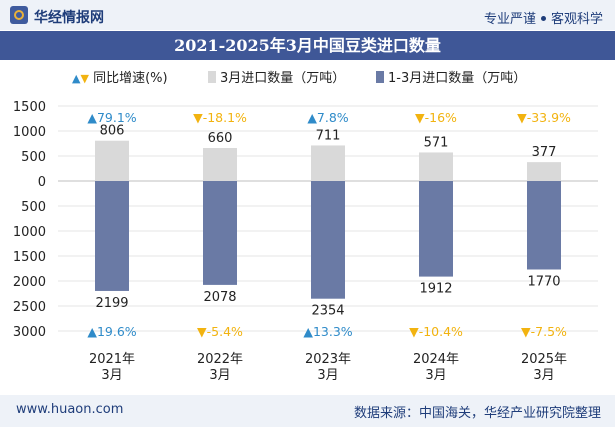 This screenshot has width=615, height=427. Describe the element at coordinates (576, 19) in the screenshot. I see `tagline-right: 客观科学` at that location.